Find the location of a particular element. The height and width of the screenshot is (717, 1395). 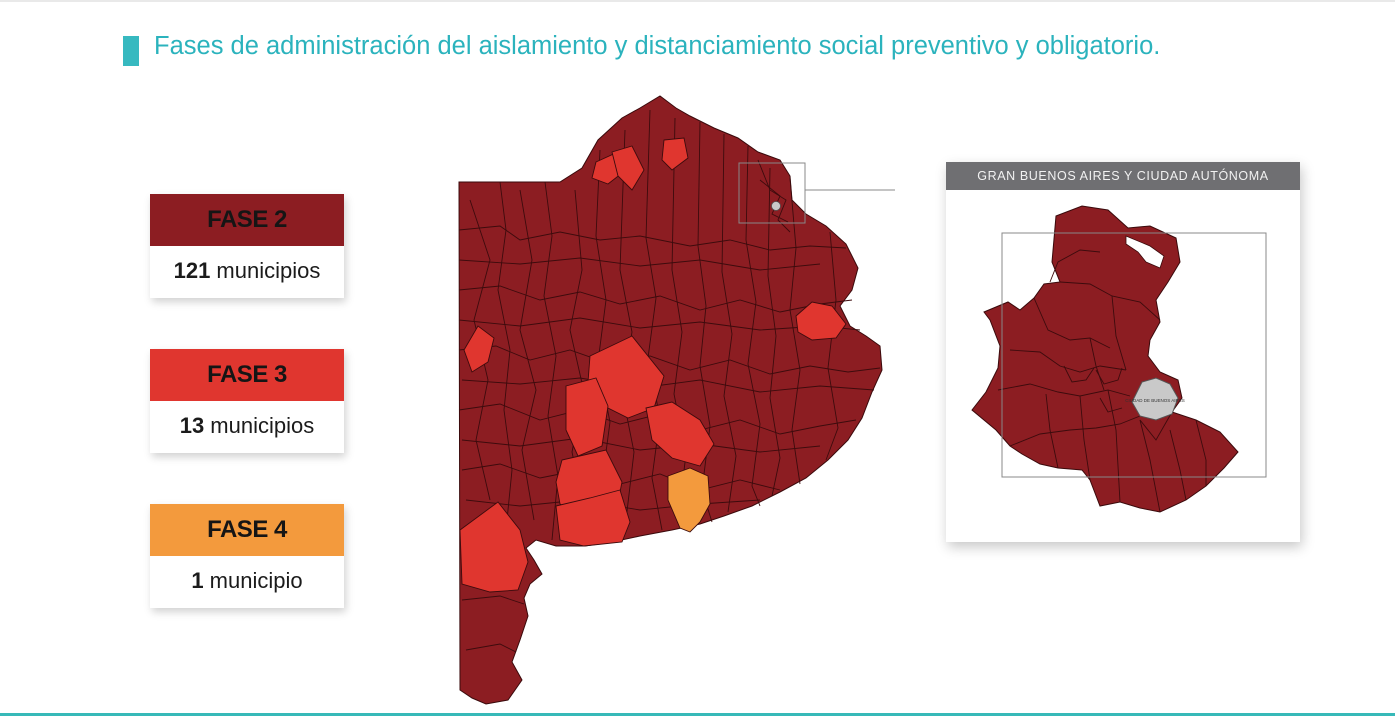

caba-shape is located at coordinates (1155, 399).